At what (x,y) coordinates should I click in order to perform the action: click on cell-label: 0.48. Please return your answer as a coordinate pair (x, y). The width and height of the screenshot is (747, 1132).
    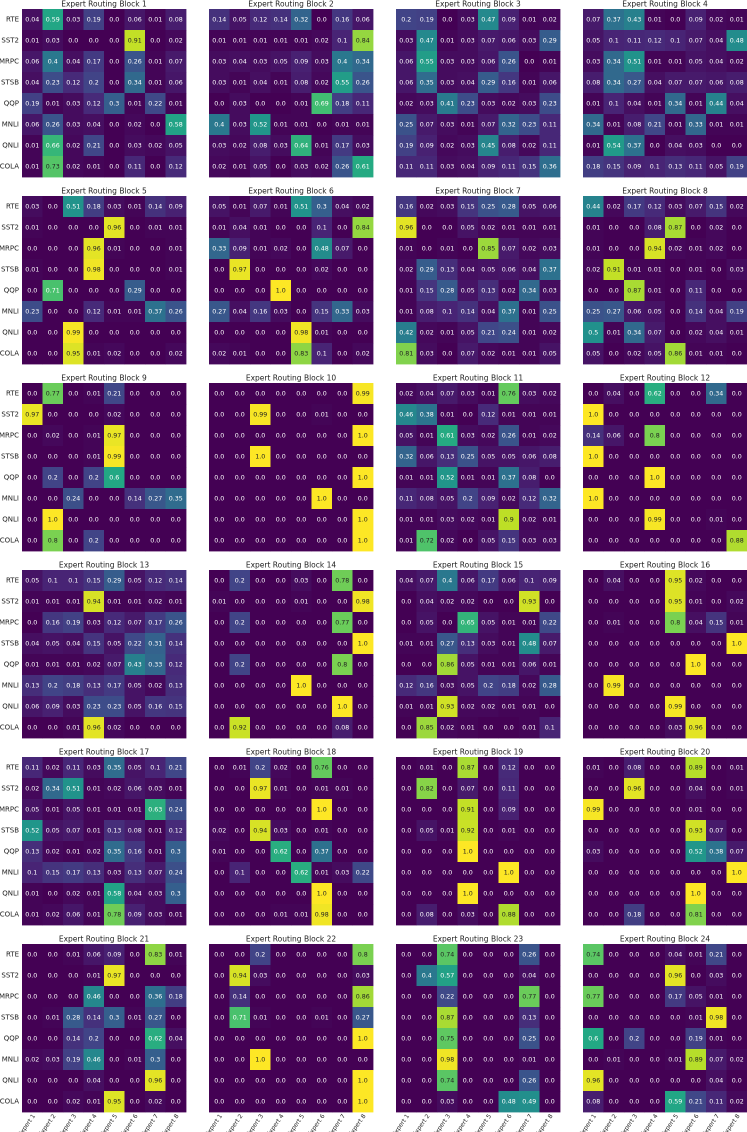
    Looking at the image, I should click on (509, 1102).